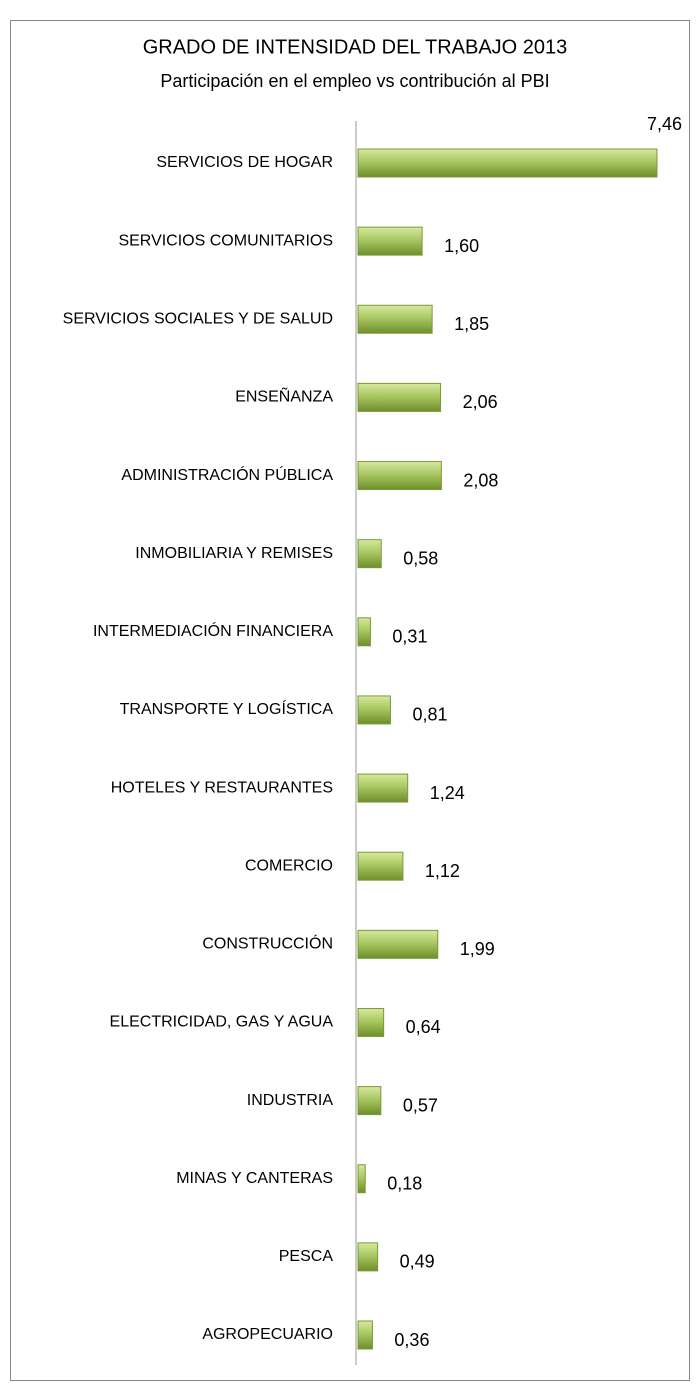 The width and height of the screenshot is (699, 1384). What do you see at coordinates (213, 630) in the screenshot?
I see `category-label: INTERMEDIACIÓN FINANCIERA` at bounding box center [213, 630].